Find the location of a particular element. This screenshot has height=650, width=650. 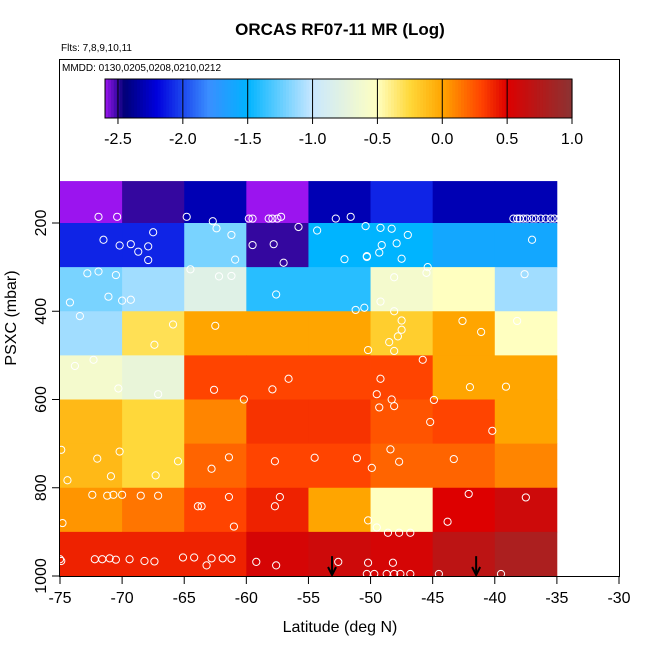

colorbar-tick-label: -1.5 is located at coordinates (248, 139).